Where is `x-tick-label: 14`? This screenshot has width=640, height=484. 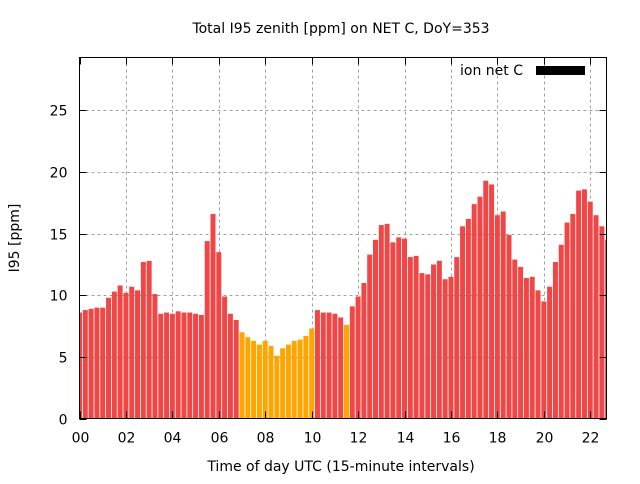
x-tick-label: 14 is located at coordinates (406, 439).